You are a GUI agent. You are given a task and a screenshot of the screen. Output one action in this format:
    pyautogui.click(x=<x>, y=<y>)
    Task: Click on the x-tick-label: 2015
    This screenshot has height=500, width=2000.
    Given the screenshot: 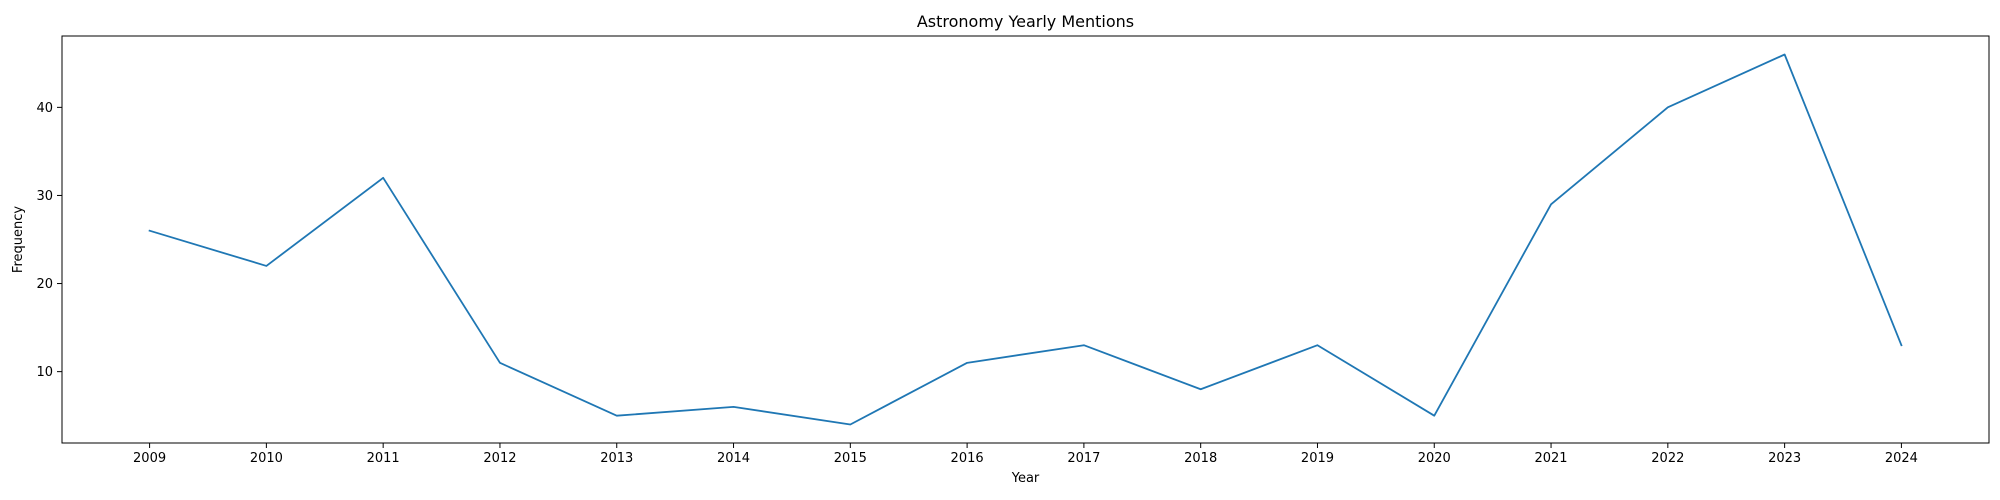 What is the action you would take?
    pyautogui.click(x=850, y=458)
    